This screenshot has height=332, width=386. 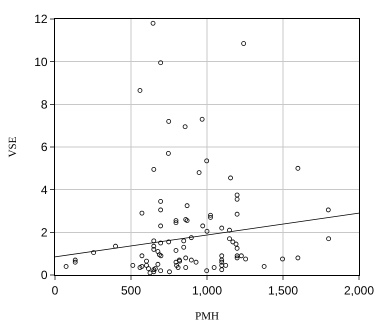 I want to click on y-tick-label: 6, so click(x=44, y=147).